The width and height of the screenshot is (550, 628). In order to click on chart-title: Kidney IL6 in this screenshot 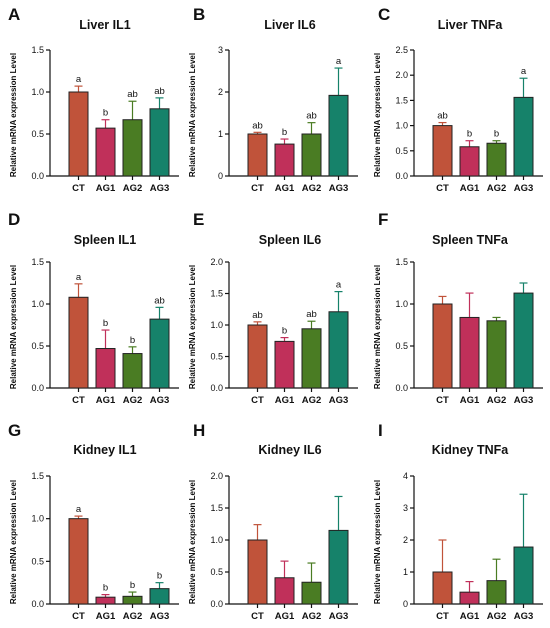, I will do `click(289, 450)`.